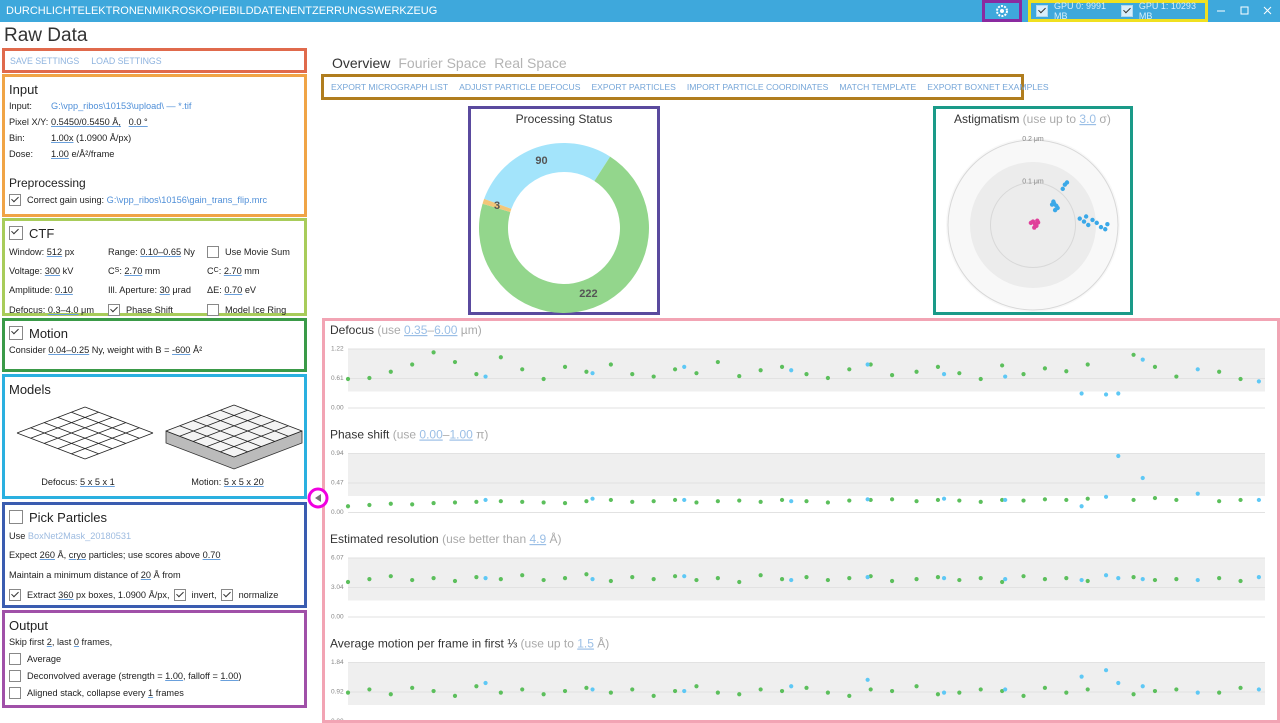  I want to click on field-value: 360, so click(66, 594).